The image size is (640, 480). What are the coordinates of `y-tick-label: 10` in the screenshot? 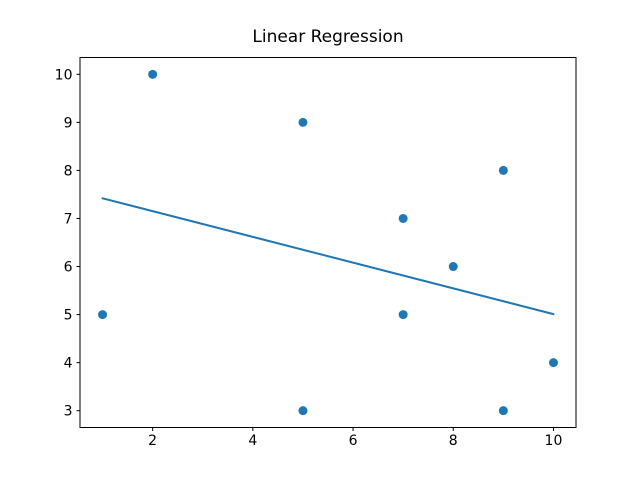 It's located at (64, 75).